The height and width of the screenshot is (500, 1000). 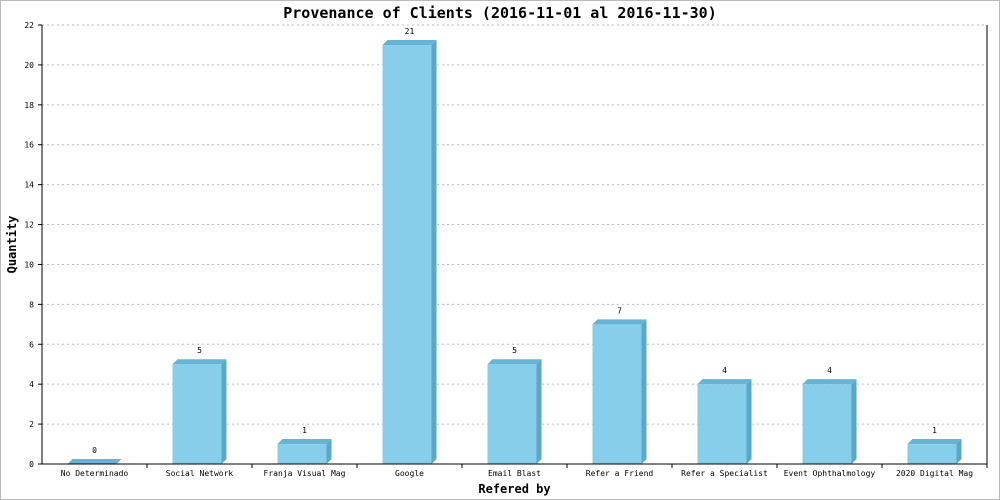 I want to click on y-tick-label: 20, so click(x=29, y=65).